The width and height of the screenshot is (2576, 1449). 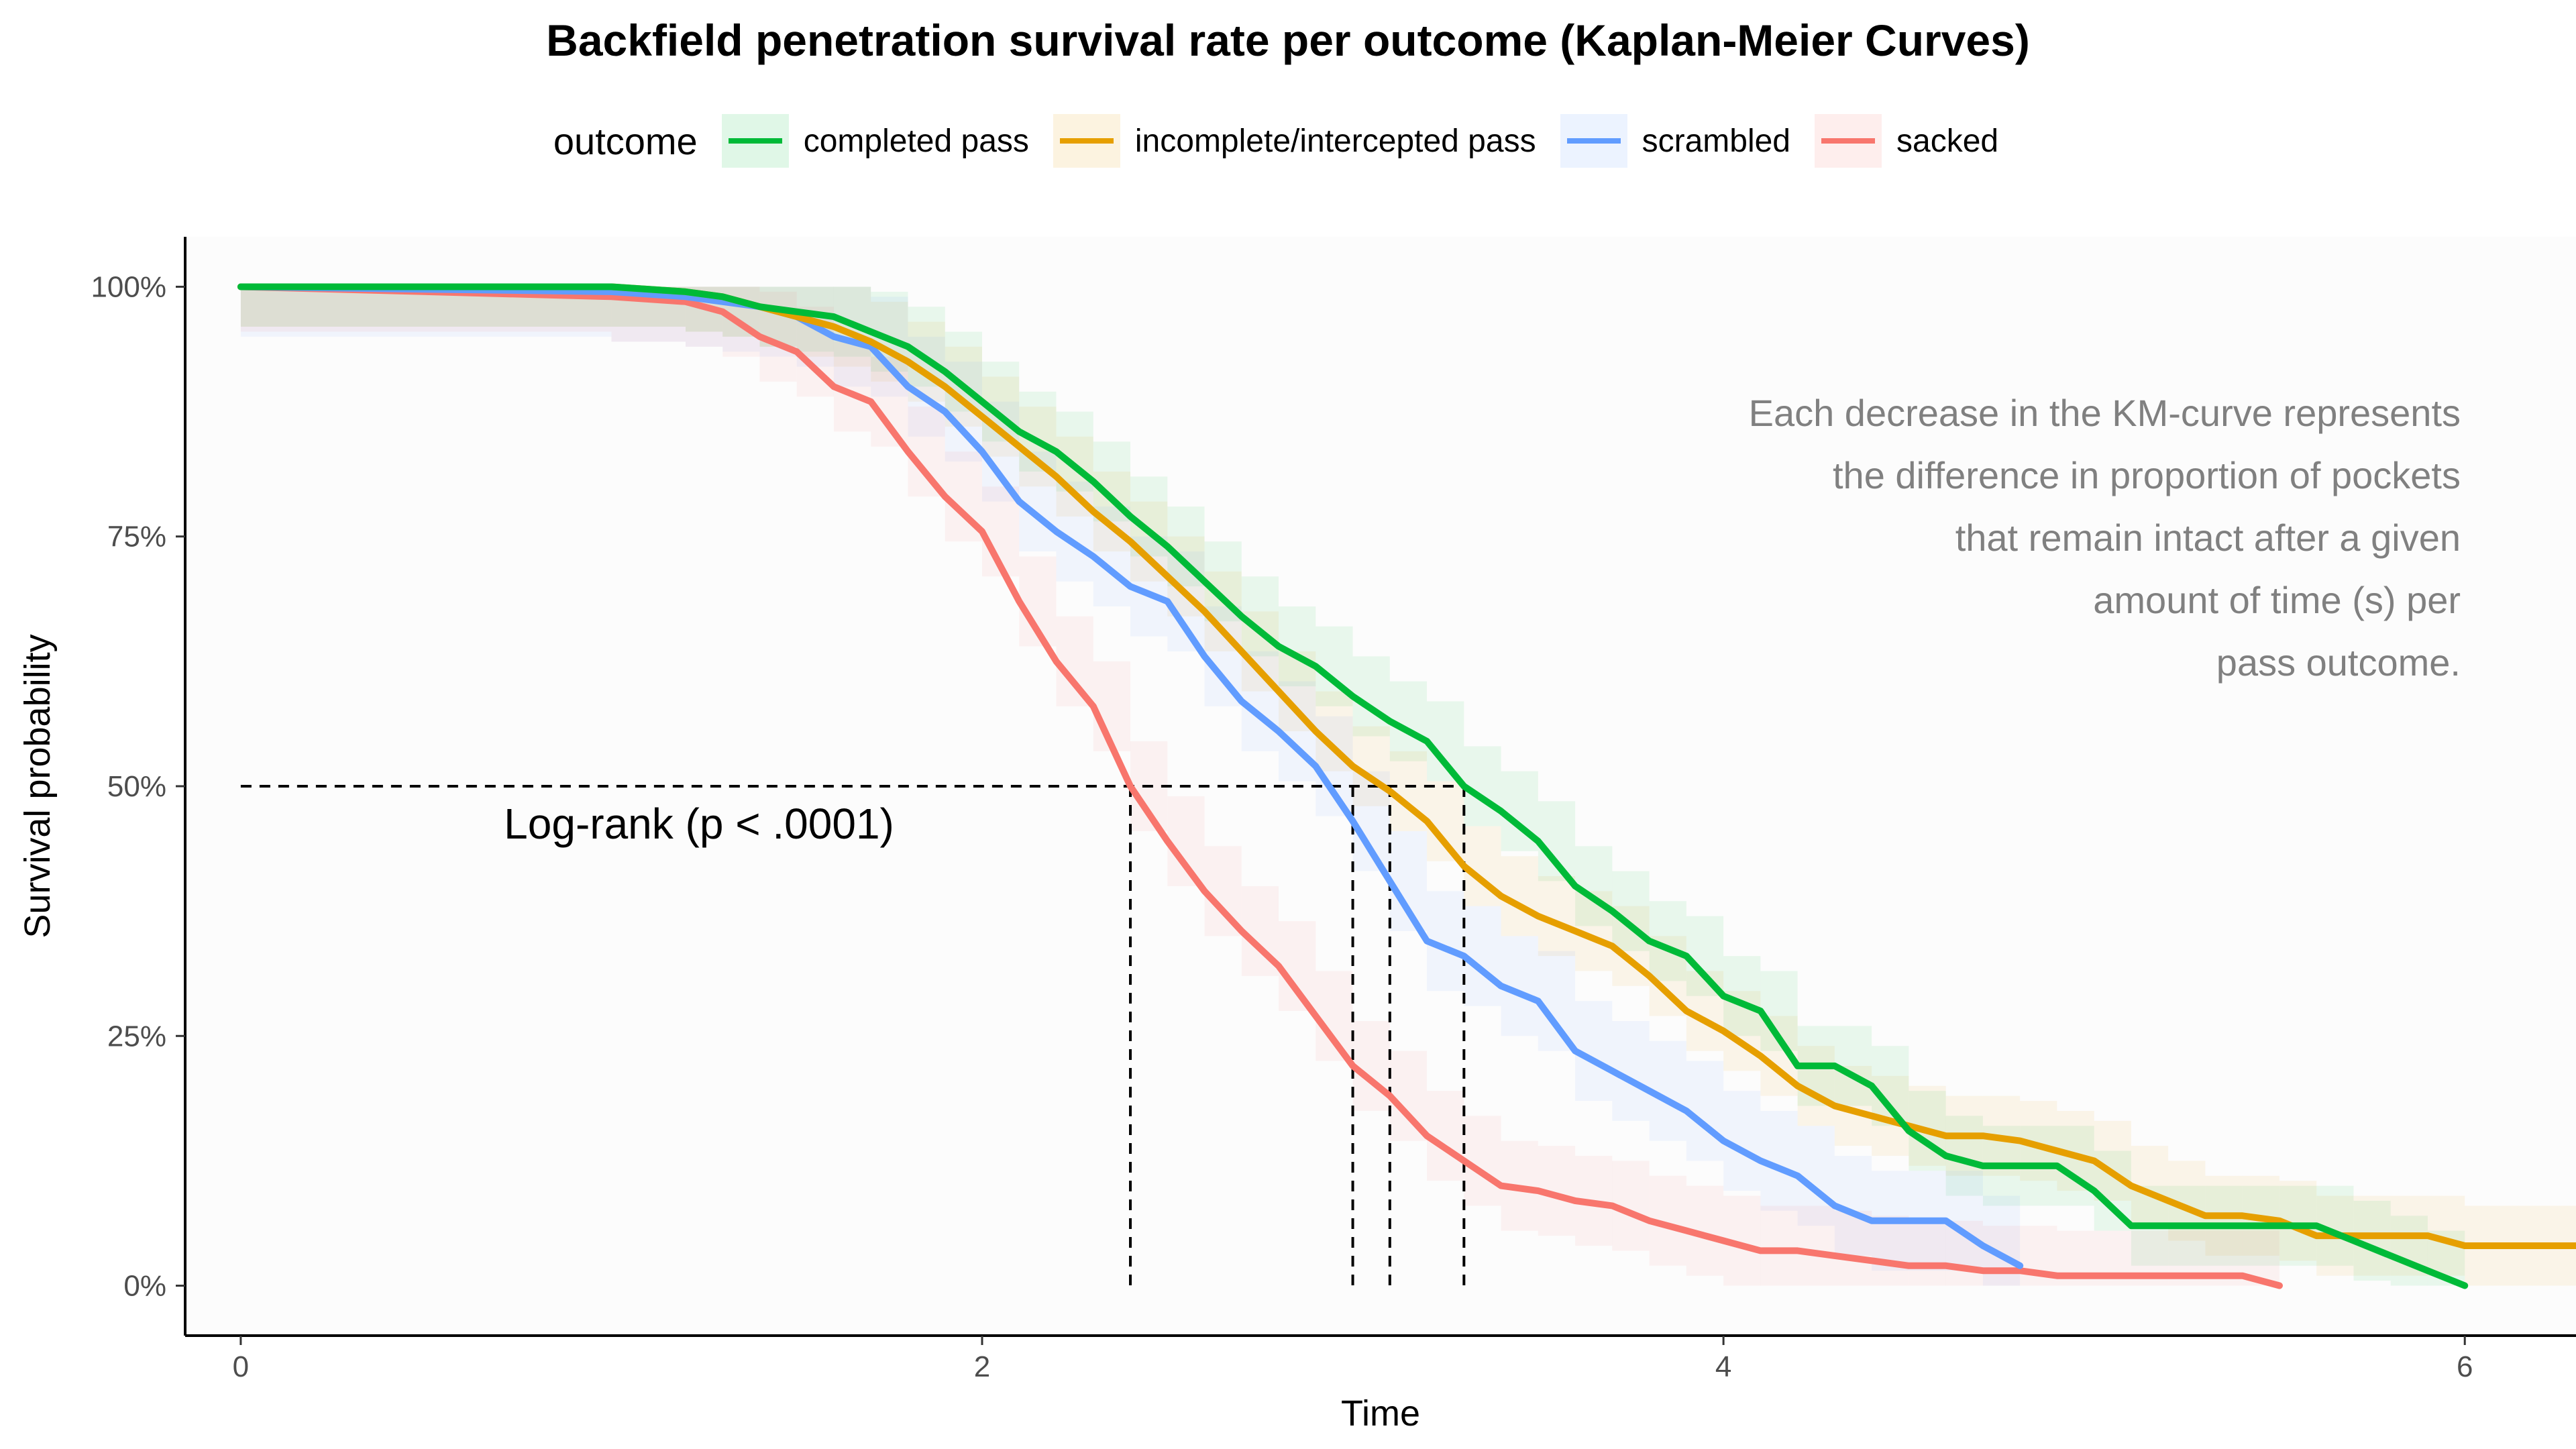 What do you see at coordinates (136, 537) in the screenshot?
I see `y-tick-label-3: 75%` at bounding box center [136, 537].